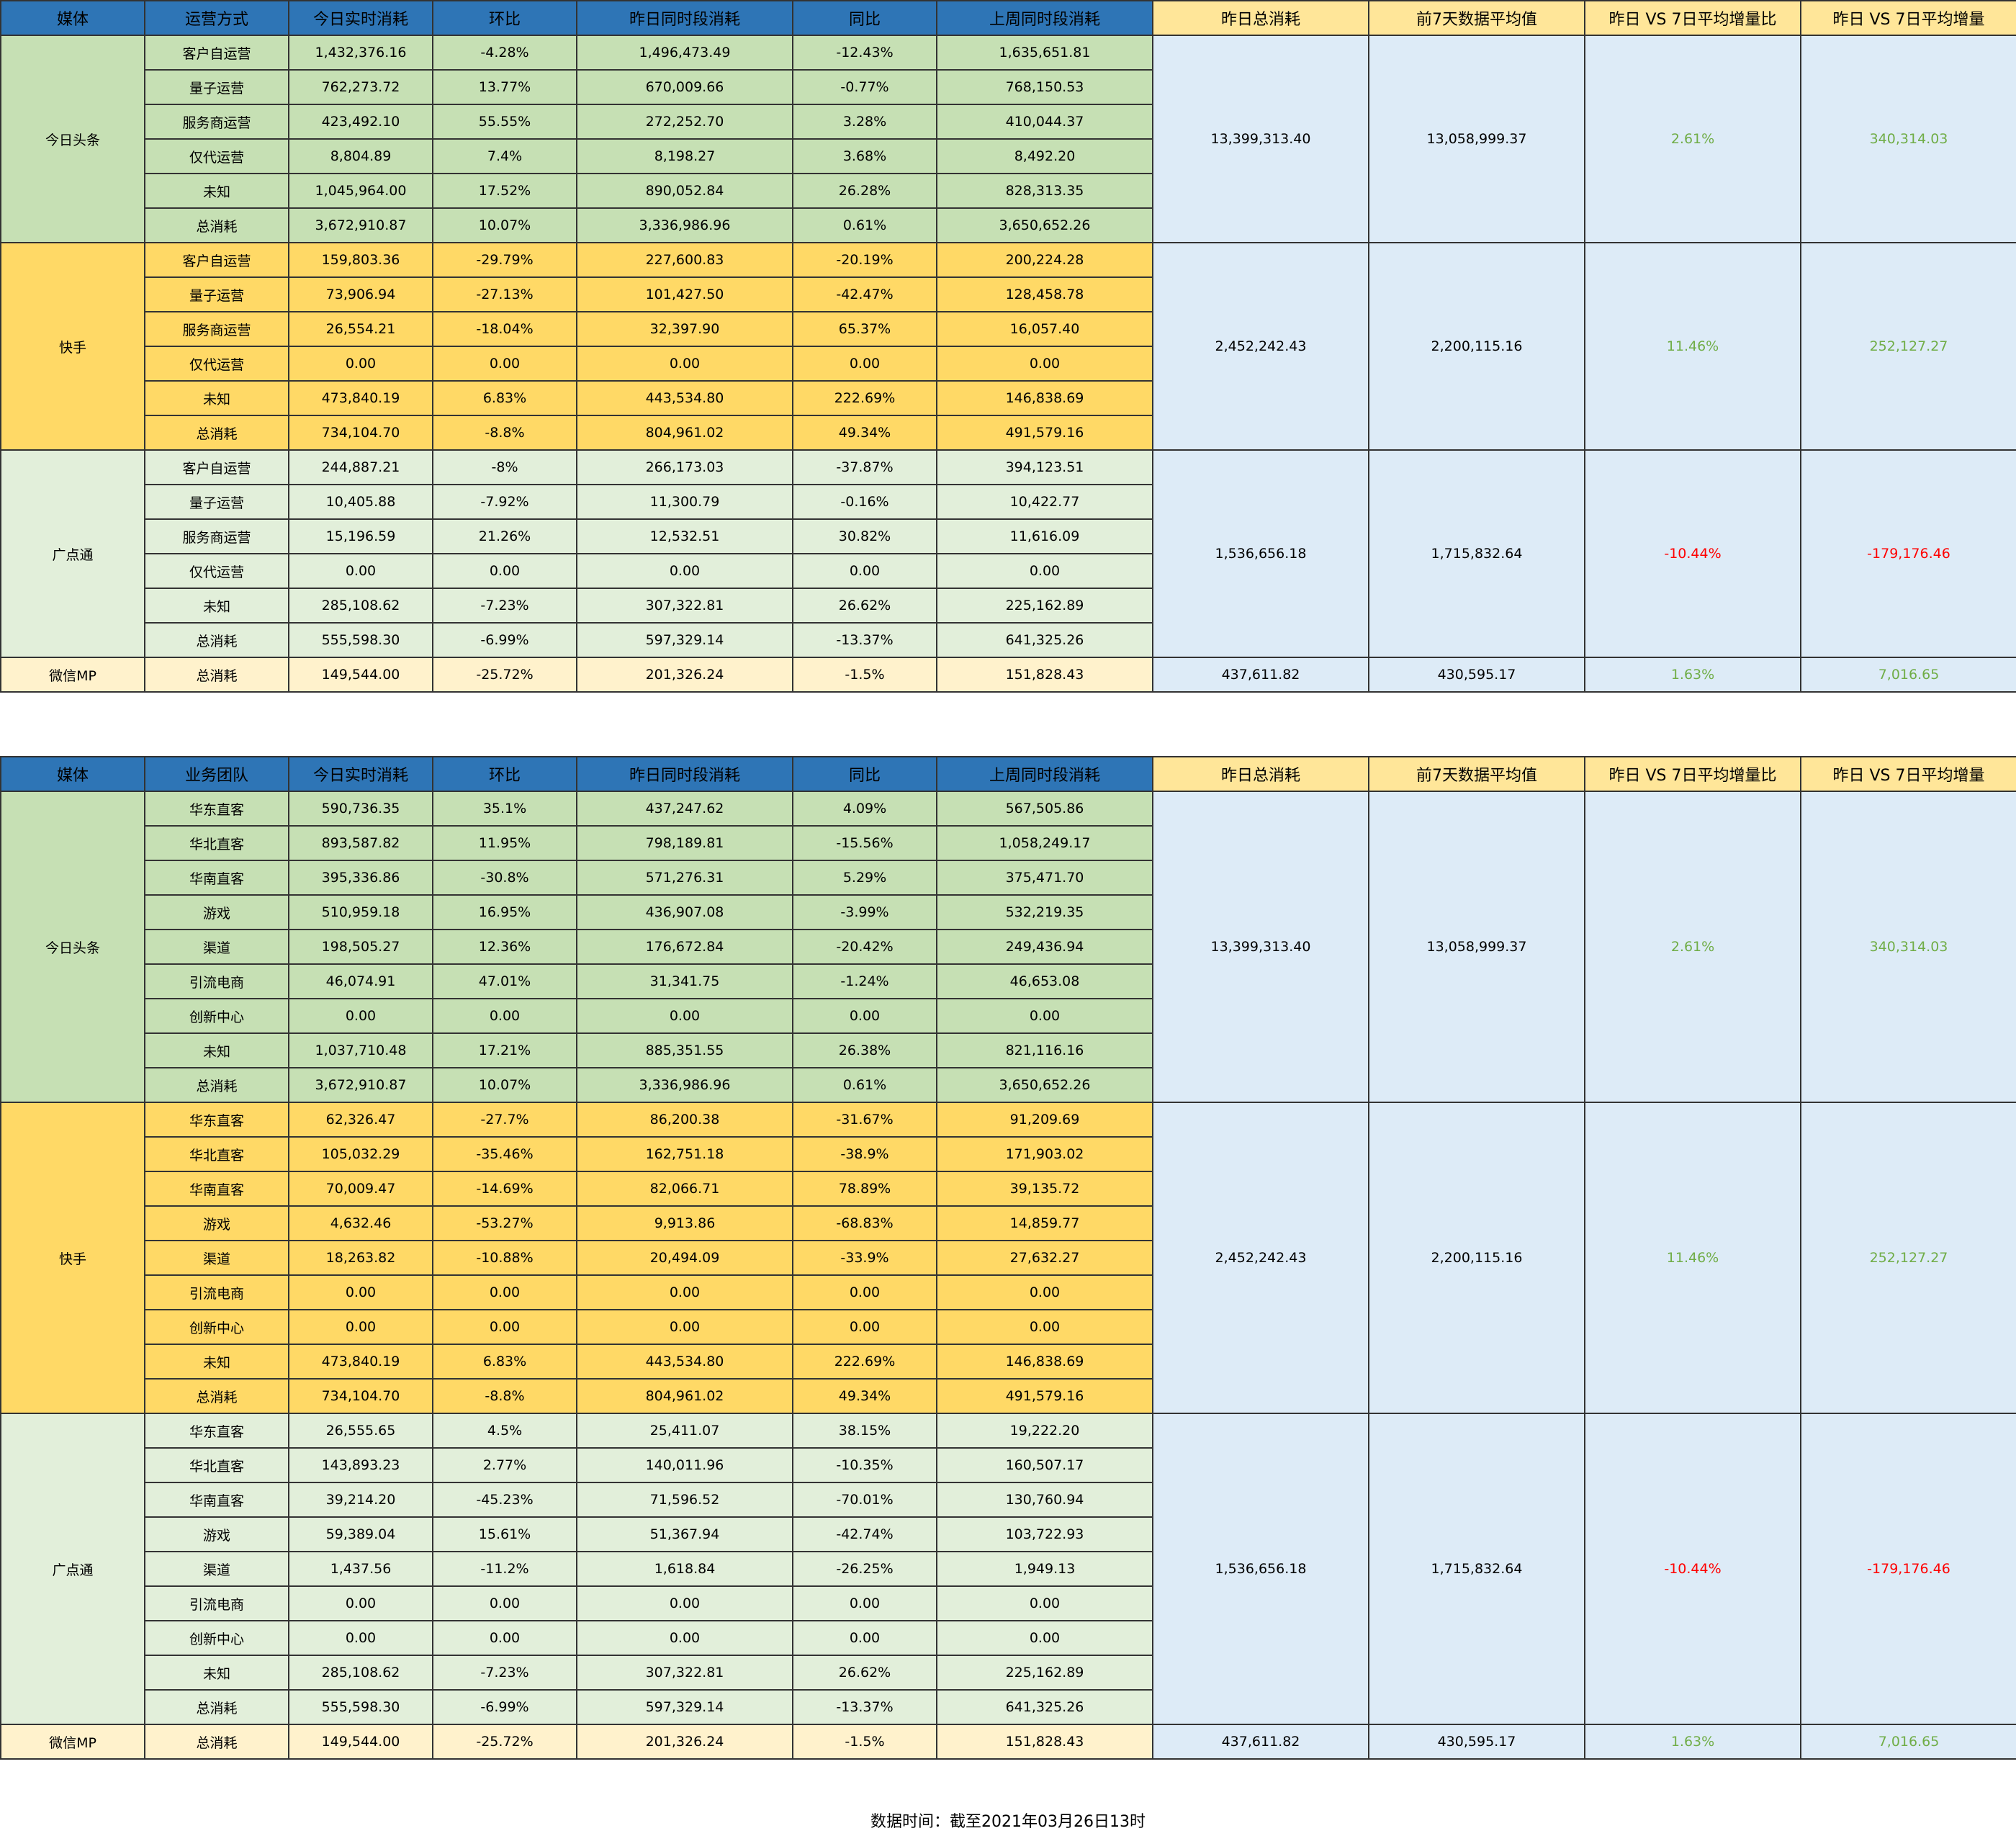 The height and width of the screenshot is (1836, 2016). Describe the element at coordinates (504, 606) in the screenshot. I see `mom-change: -7.23%` at that location.